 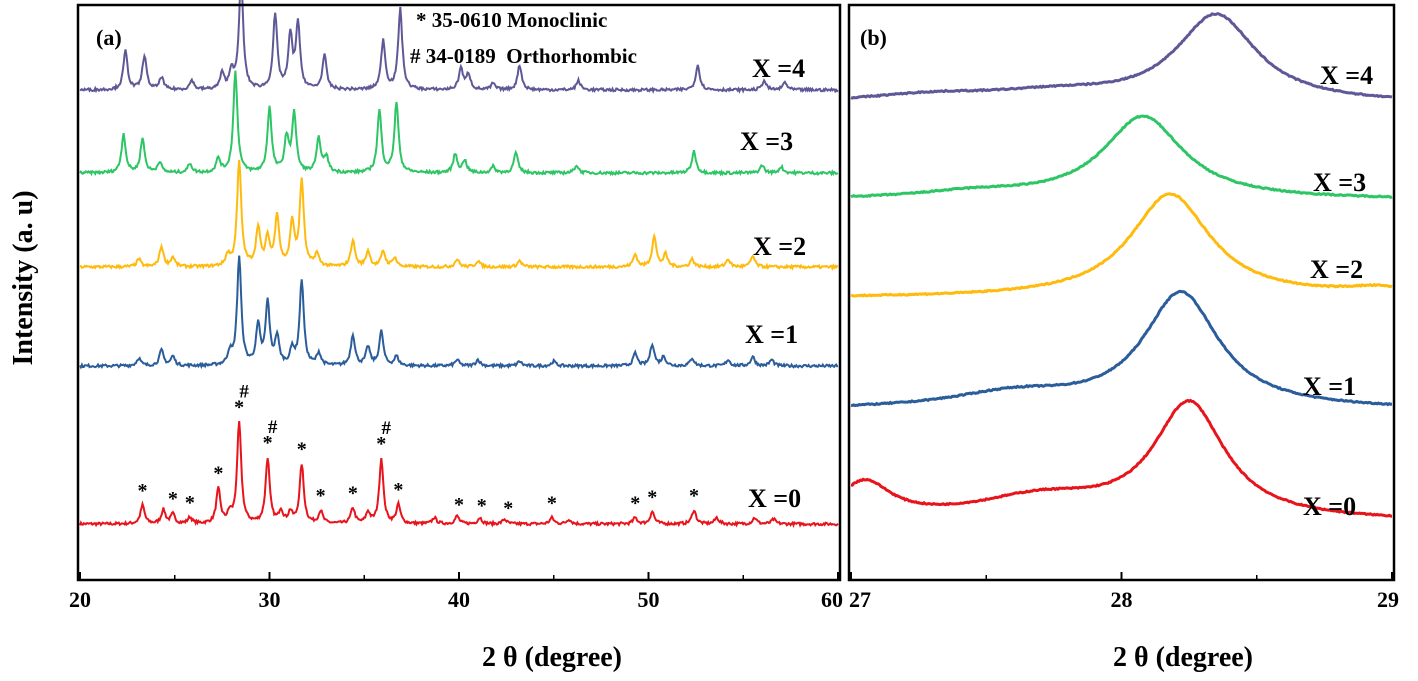 I want to click on series-line-b-x3, so click(x=1121, y=156).